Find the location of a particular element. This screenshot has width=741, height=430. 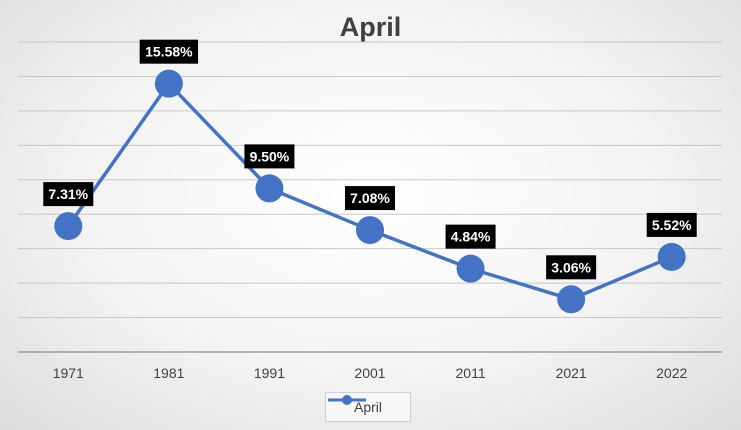

data-label: 4.84% is located at coordinates (471, 237).